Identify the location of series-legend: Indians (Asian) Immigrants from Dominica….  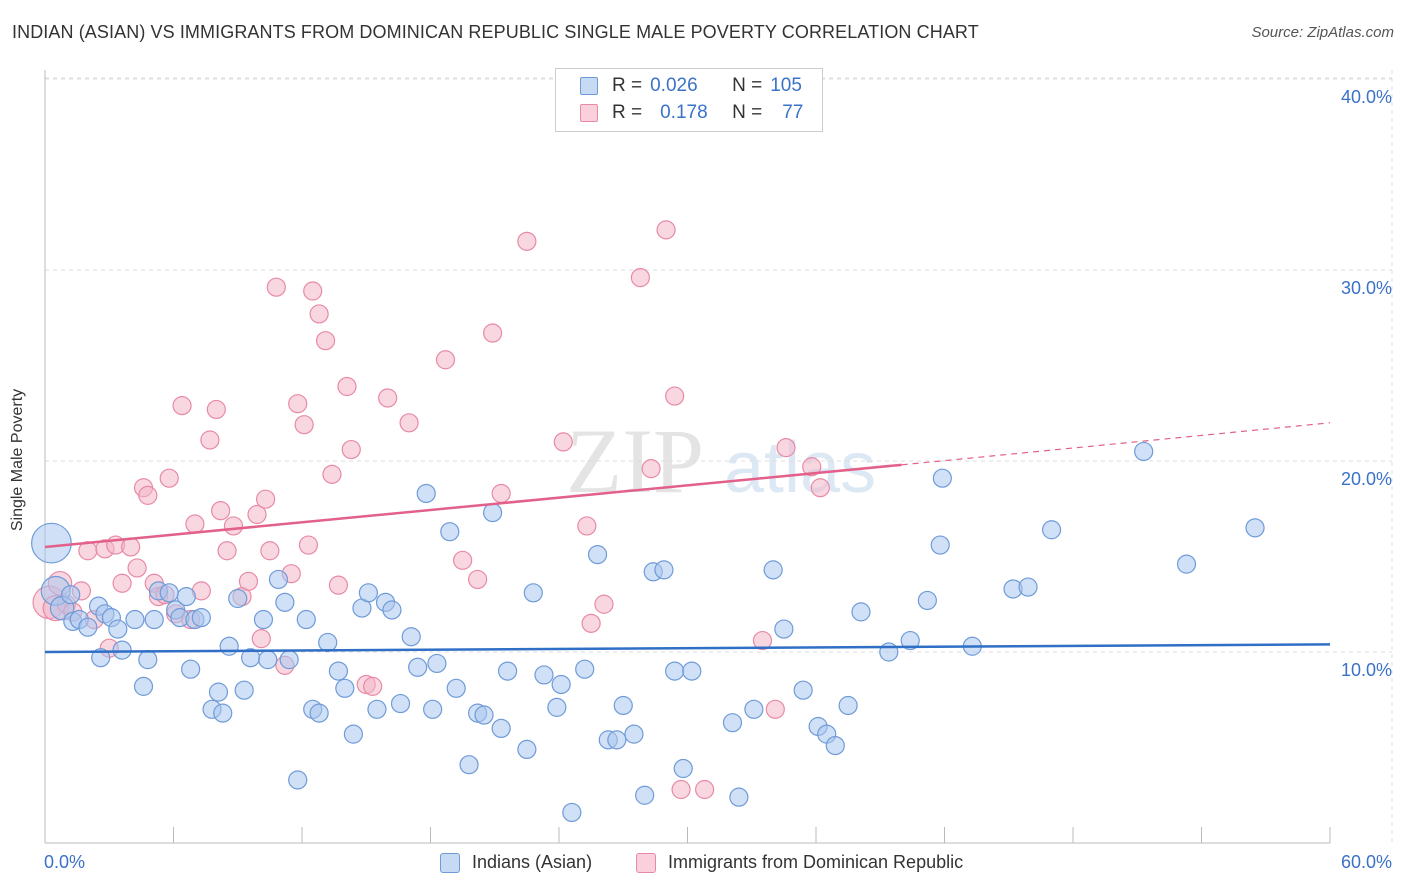
(703, 865).